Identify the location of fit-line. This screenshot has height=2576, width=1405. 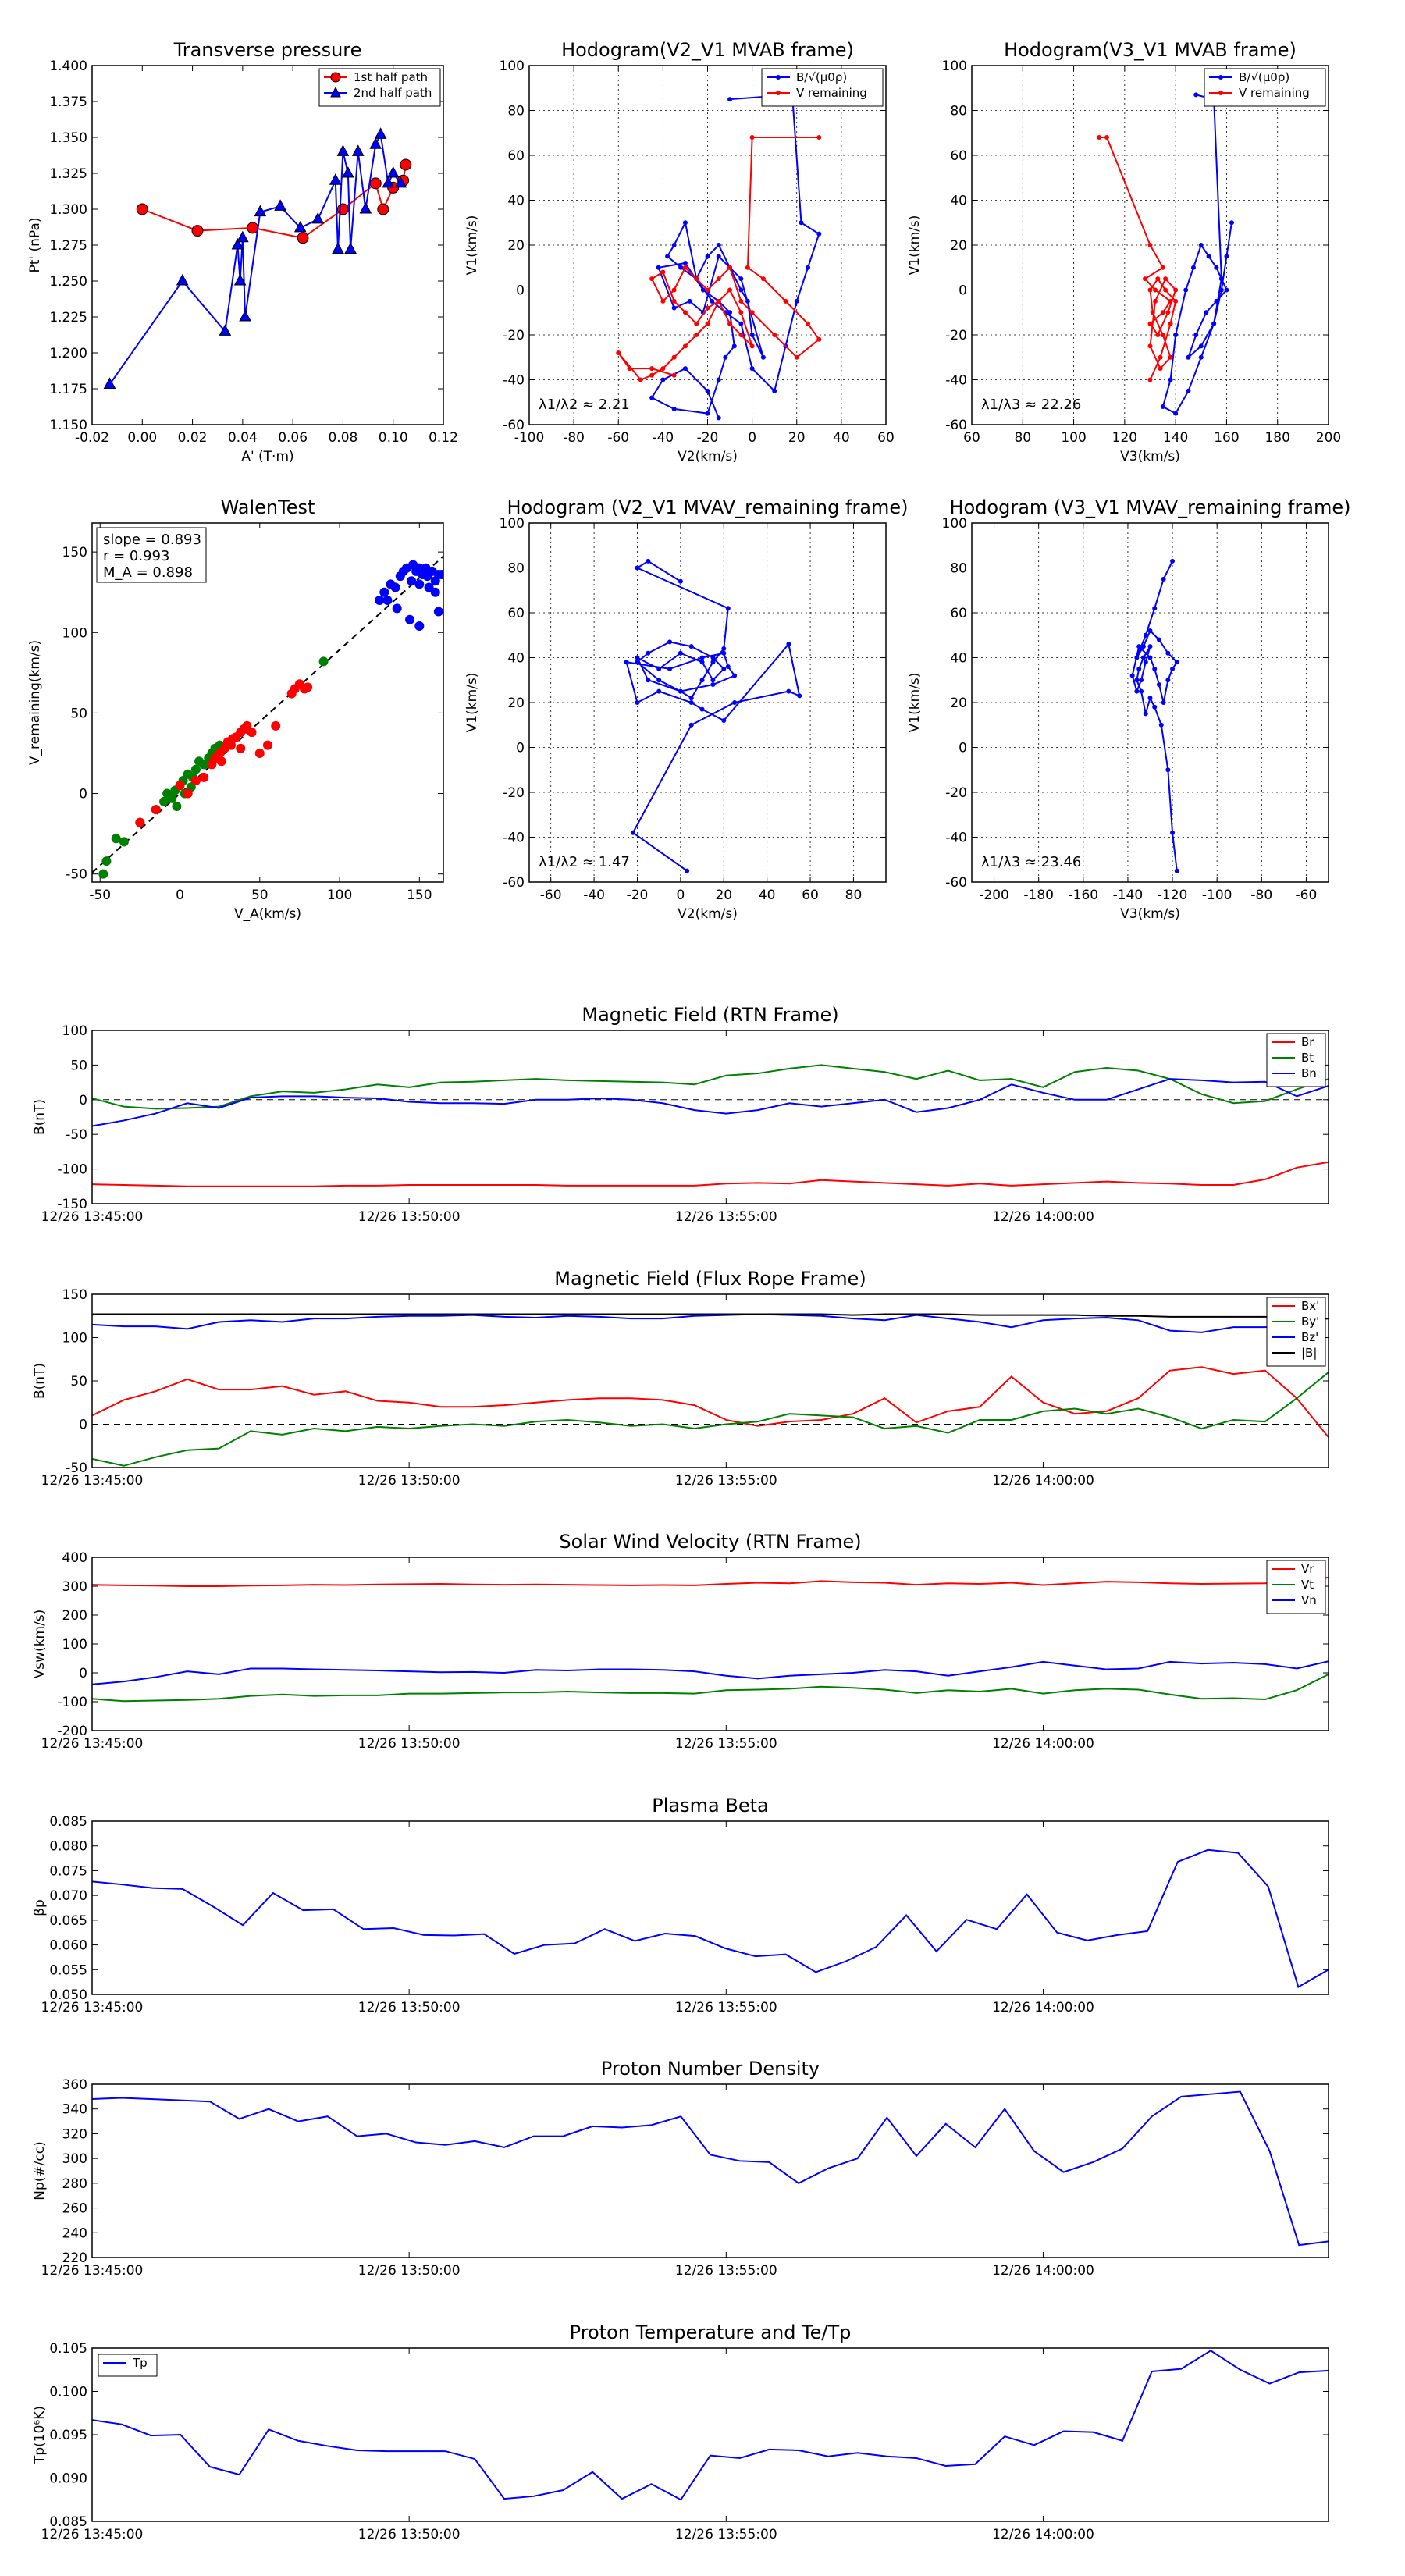
(268, 714).